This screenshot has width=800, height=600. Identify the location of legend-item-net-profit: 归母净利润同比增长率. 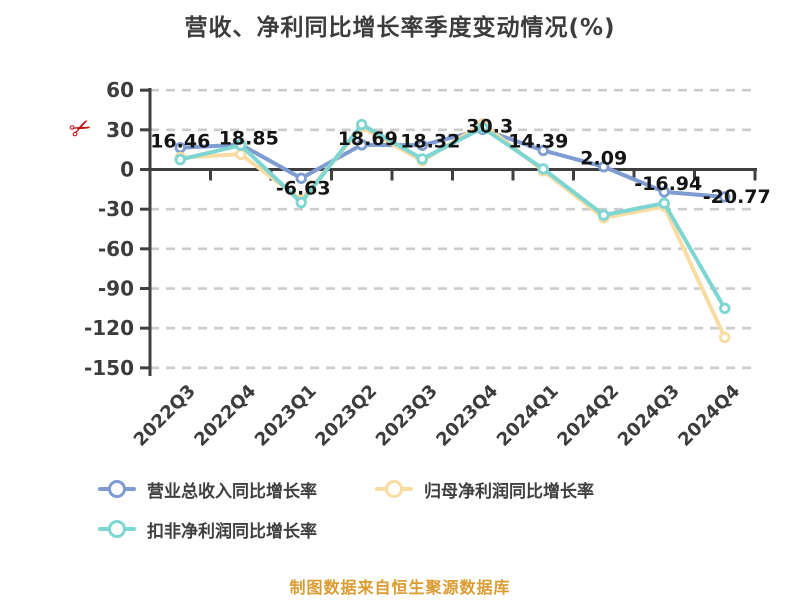
(484, 489).